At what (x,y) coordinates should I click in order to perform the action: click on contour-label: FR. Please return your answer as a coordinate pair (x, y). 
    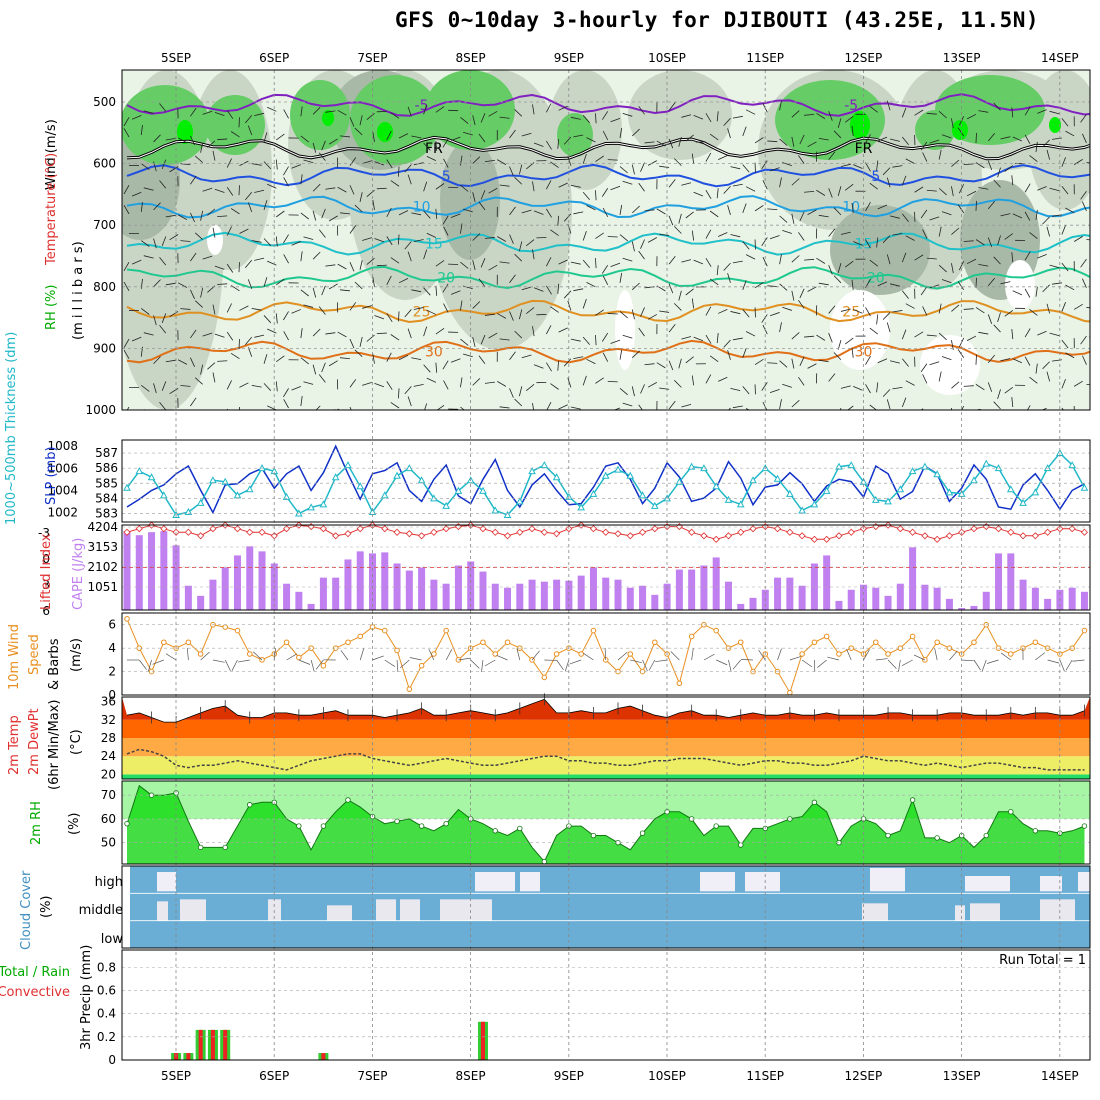
    Looking at the image, I should click on (434, 149).